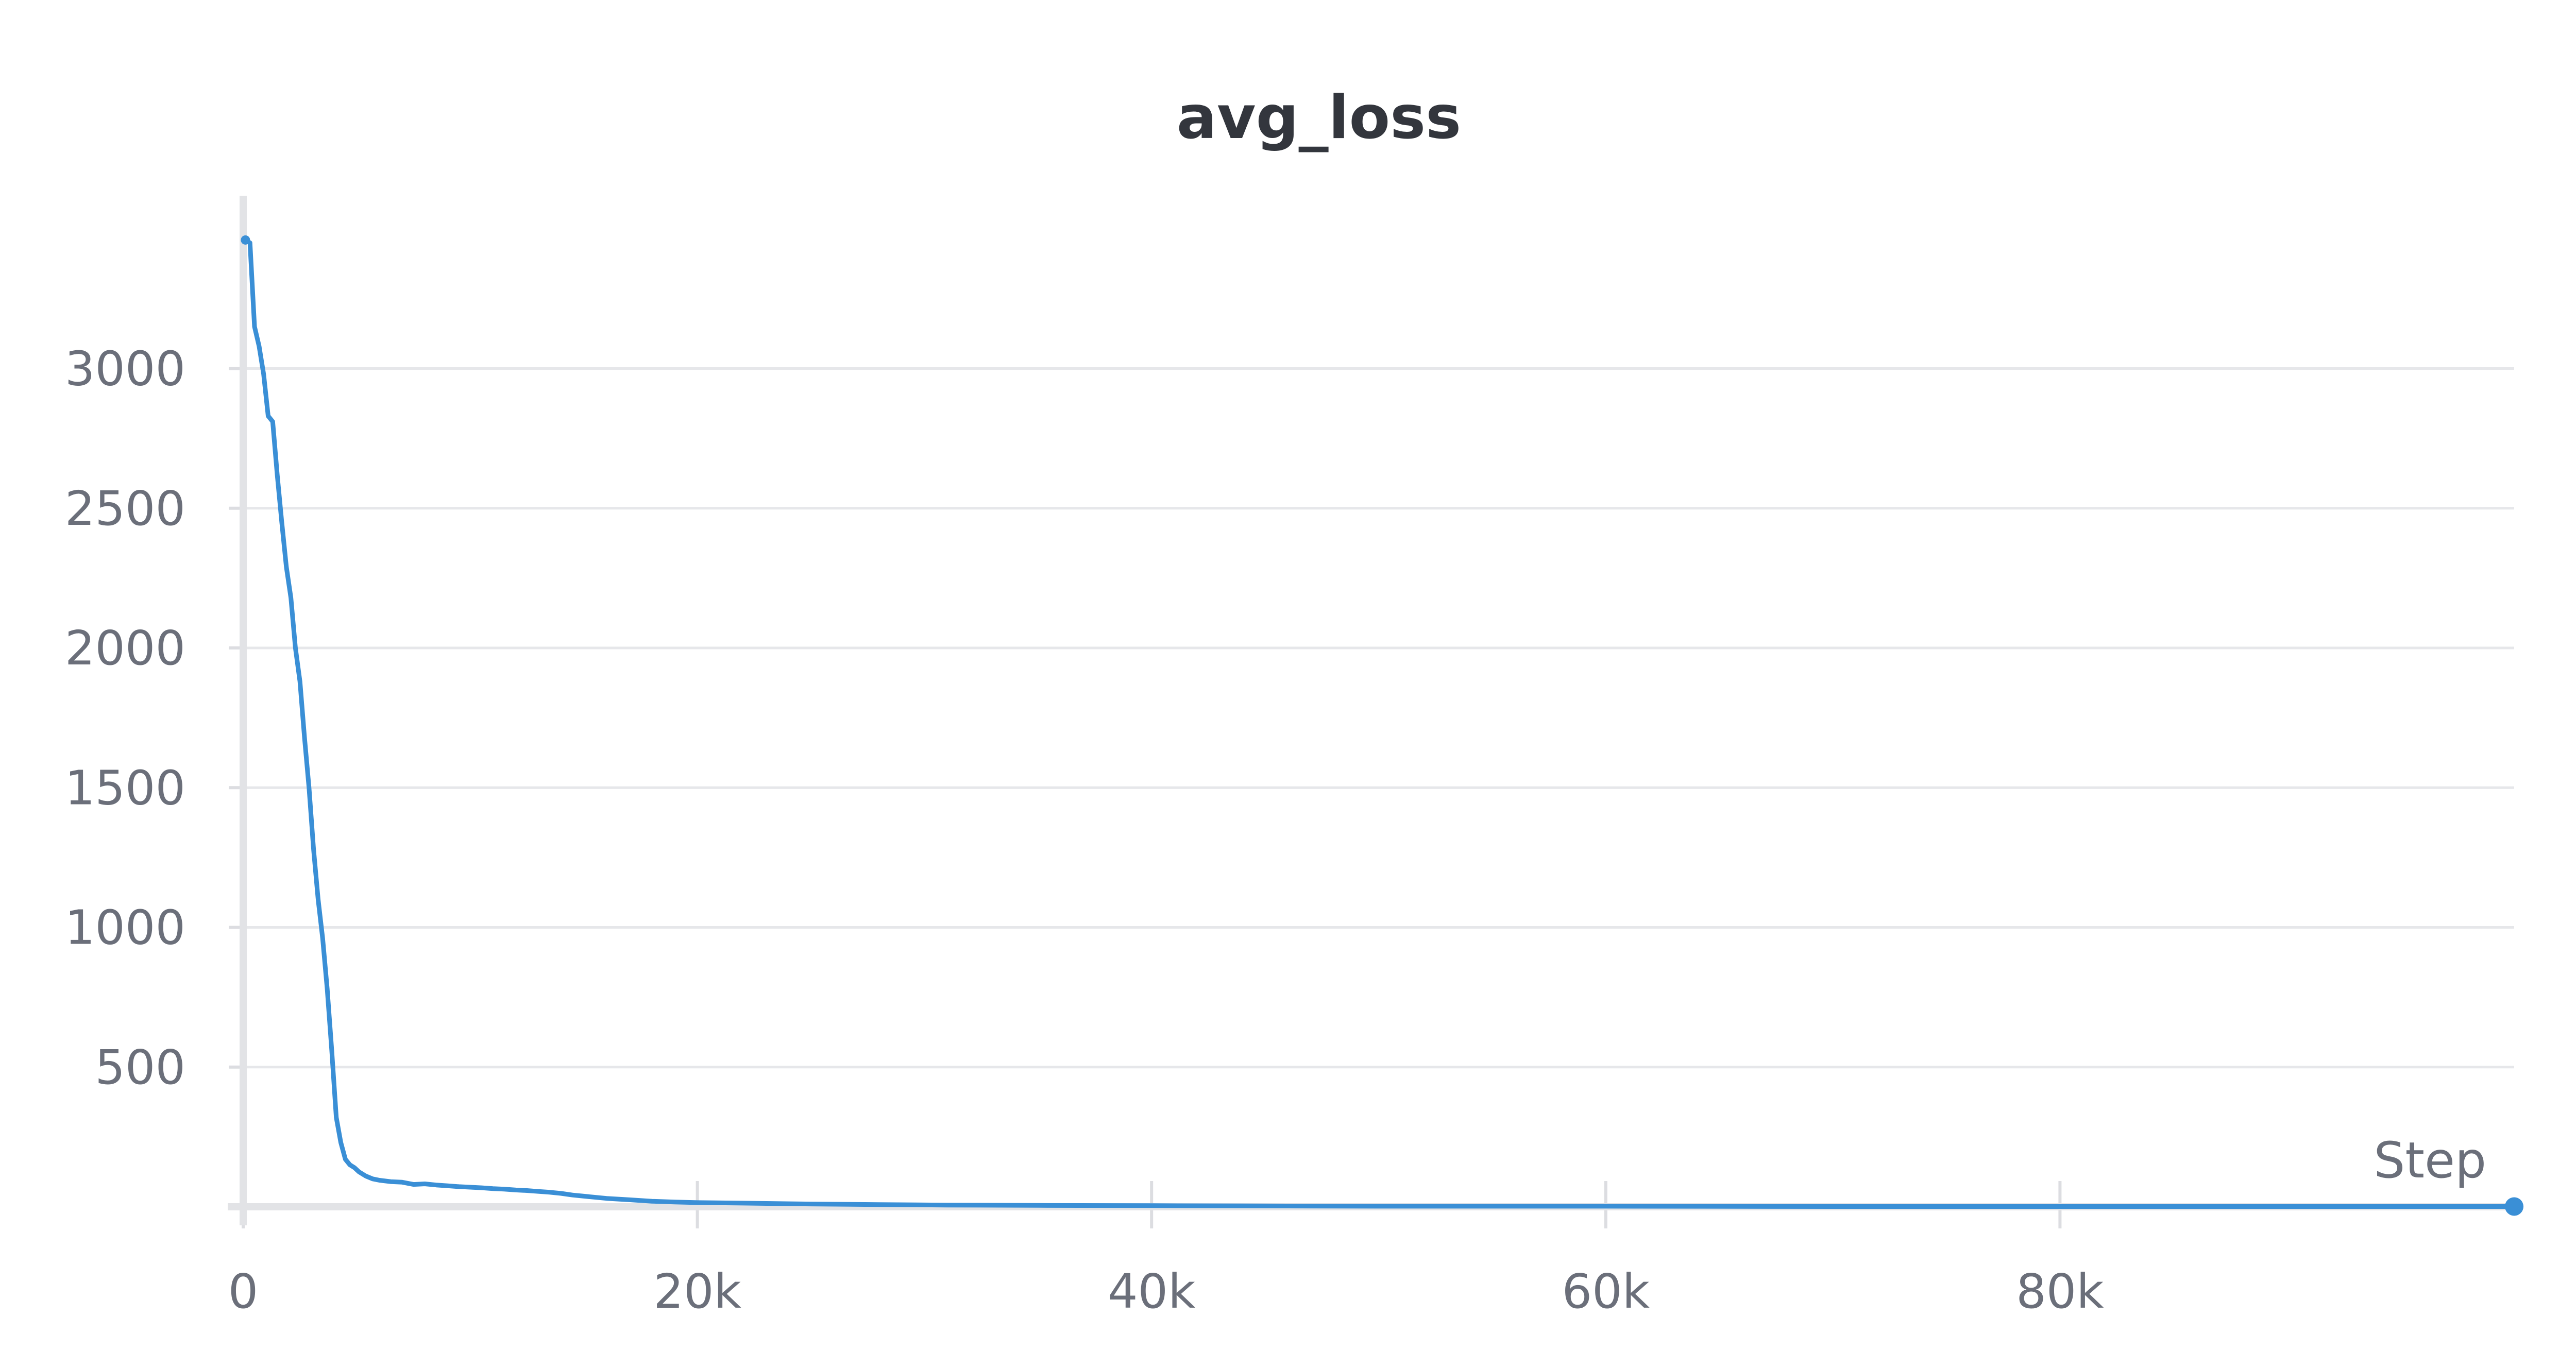 The width and height of the screenshot is (2576, 1368). I want to click on y-tick-label-1: 1000, so click(125, 927).